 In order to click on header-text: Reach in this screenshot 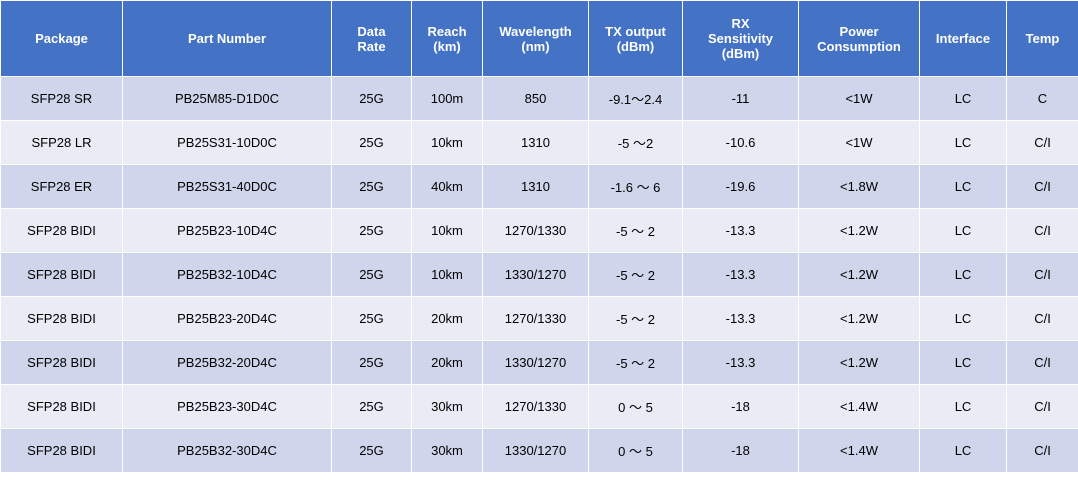, I will do `click(447, 31)`.